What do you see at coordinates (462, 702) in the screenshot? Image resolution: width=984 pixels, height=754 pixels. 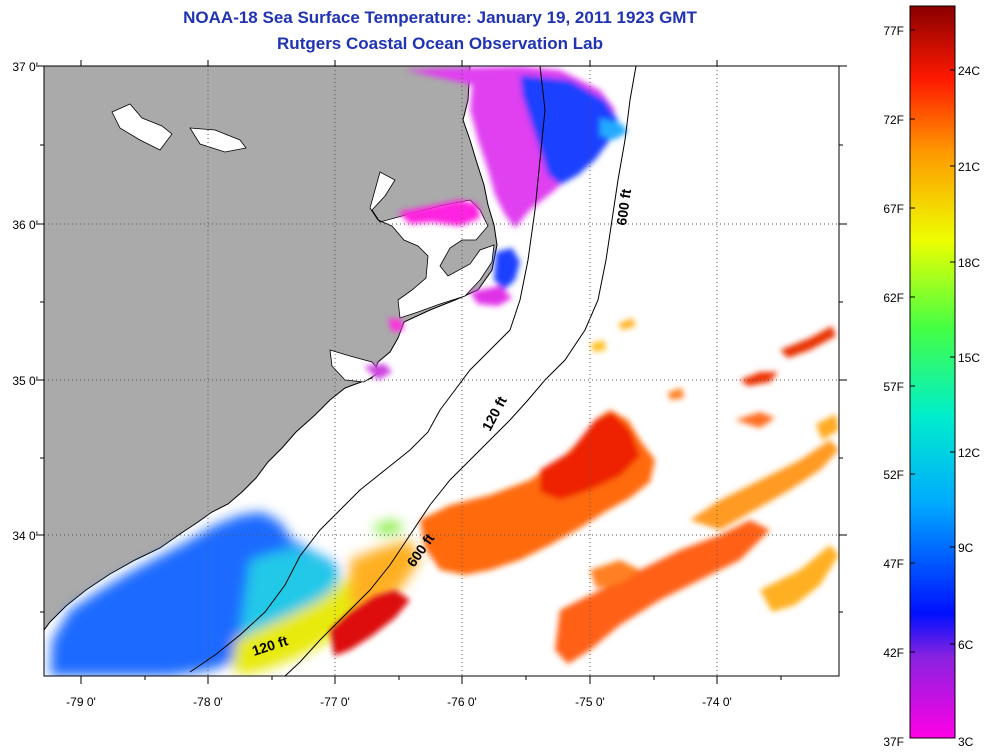 I see `lon-label-76: -76 0'` at bounding box center [462, 702].